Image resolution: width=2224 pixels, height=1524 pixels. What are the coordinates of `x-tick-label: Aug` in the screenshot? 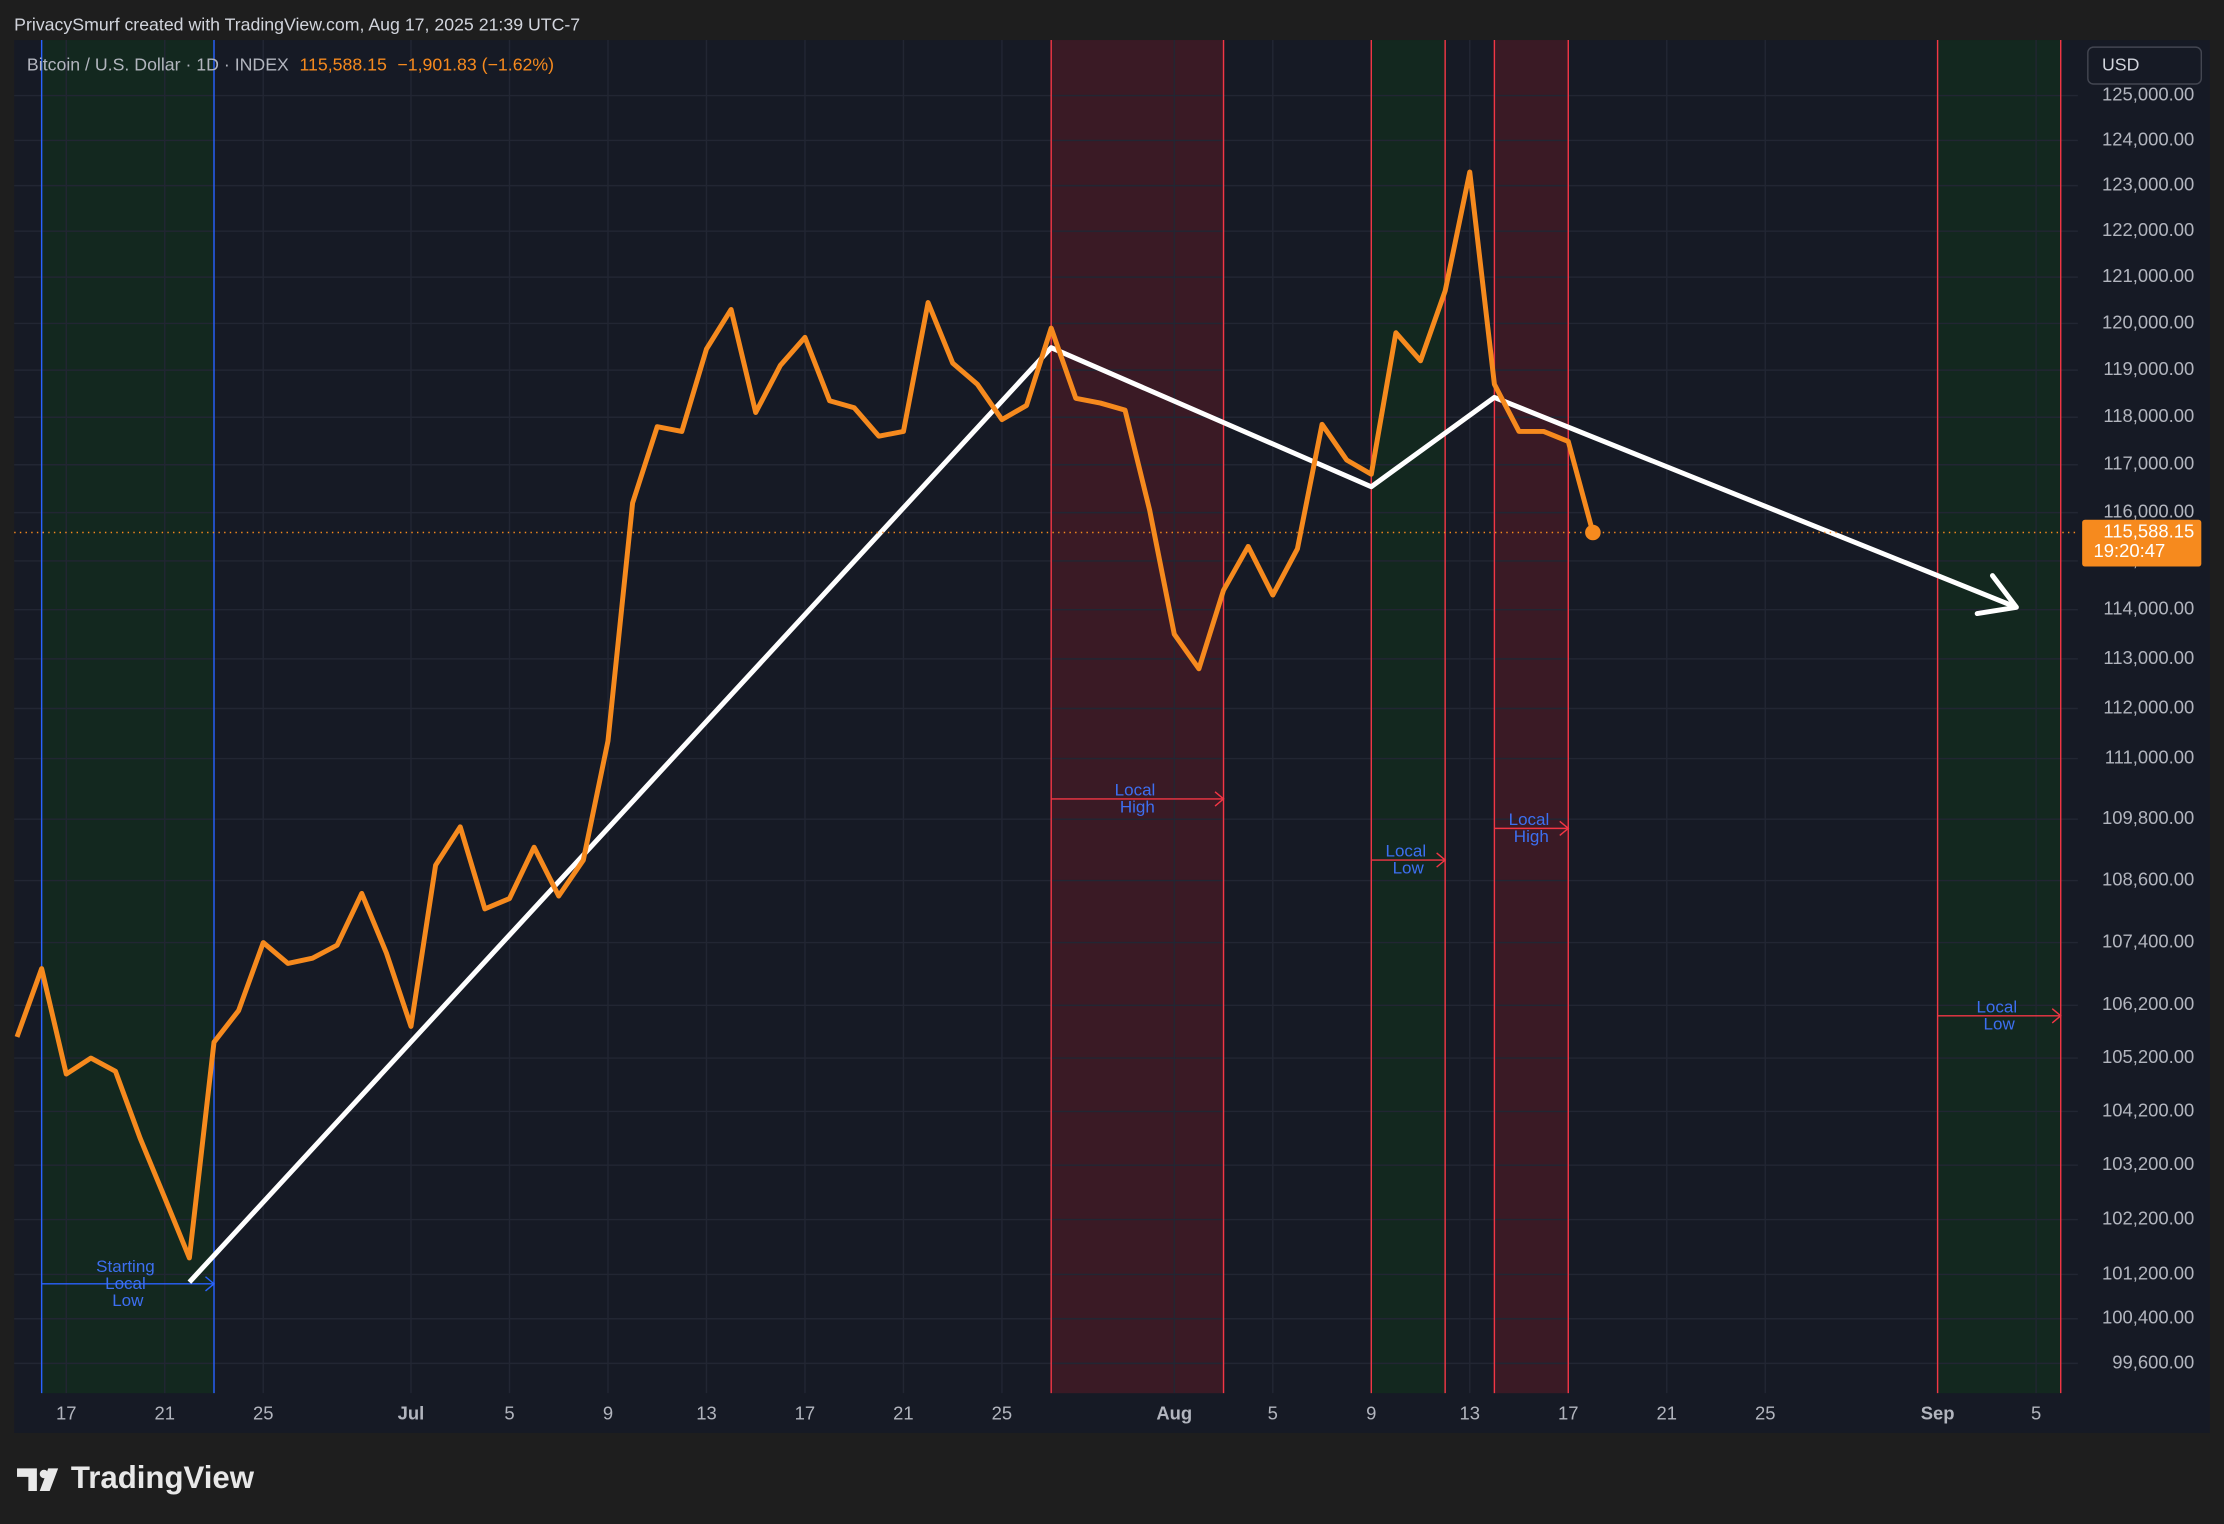 It's located at (1174, 1412).